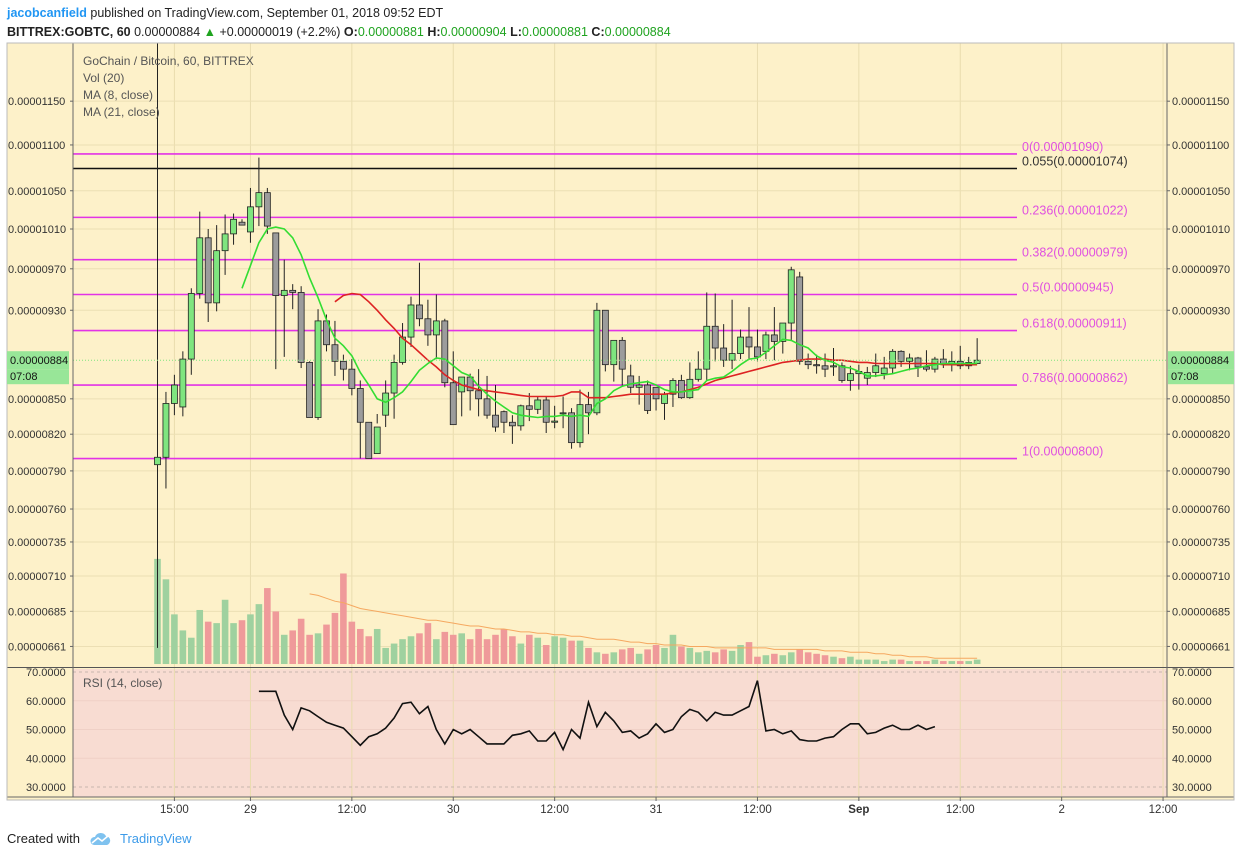 This screenshot has height=857, width=1240. Describe the element at coordinates (1068, 287) in the screenshot. I see `fib-level-label: 0.5(0.00000945)` at that location.